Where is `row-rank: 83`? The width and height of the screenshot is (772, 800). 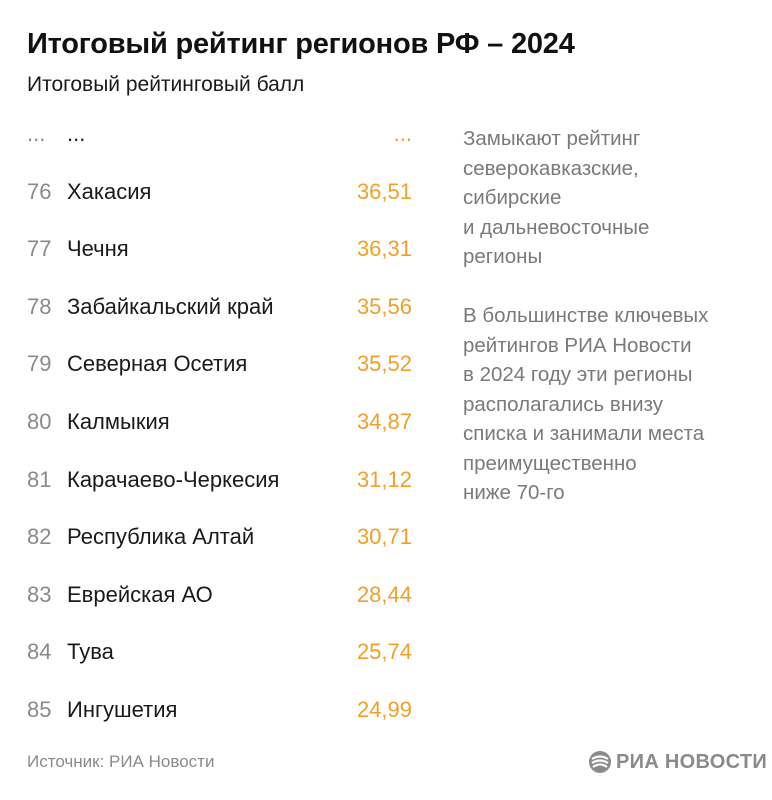
row-rank: 83 is located at coordinates (39, 594).